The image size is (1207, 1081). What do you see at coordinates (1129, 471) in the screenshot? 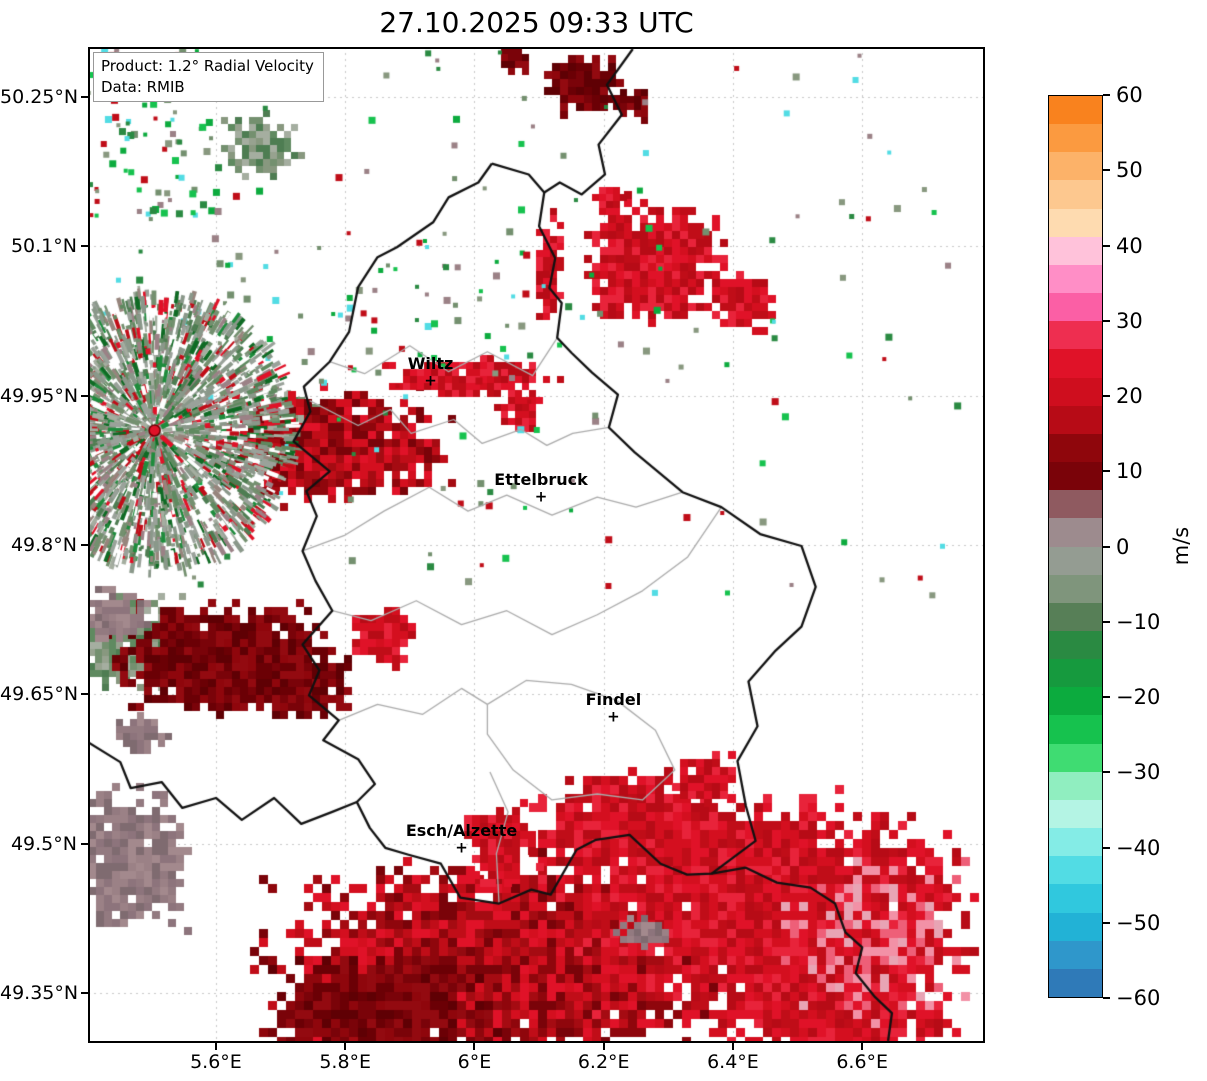
I see `colorbar-tick-label: 10` at bounding box center [1129, 471].